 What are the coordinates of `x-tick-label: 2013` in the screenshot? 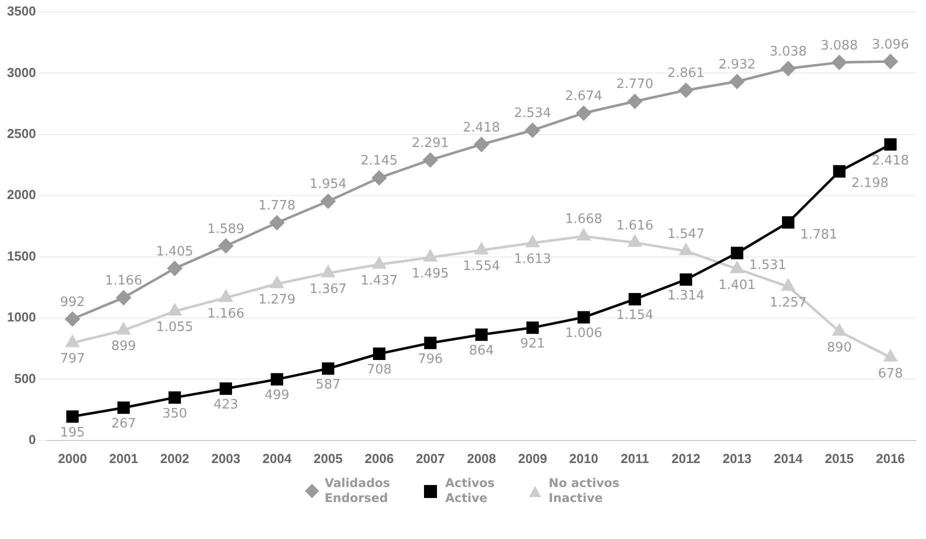 It's located at (737, 458).